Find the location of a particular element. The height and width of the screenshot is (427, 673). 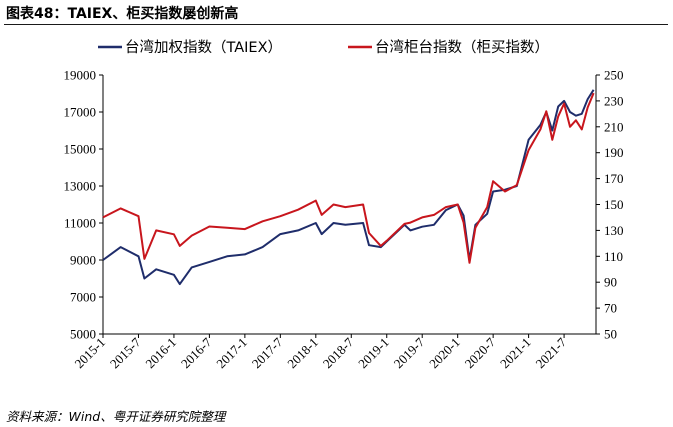

y-right-tick-label: 110 is located at coordinates (613, 256).